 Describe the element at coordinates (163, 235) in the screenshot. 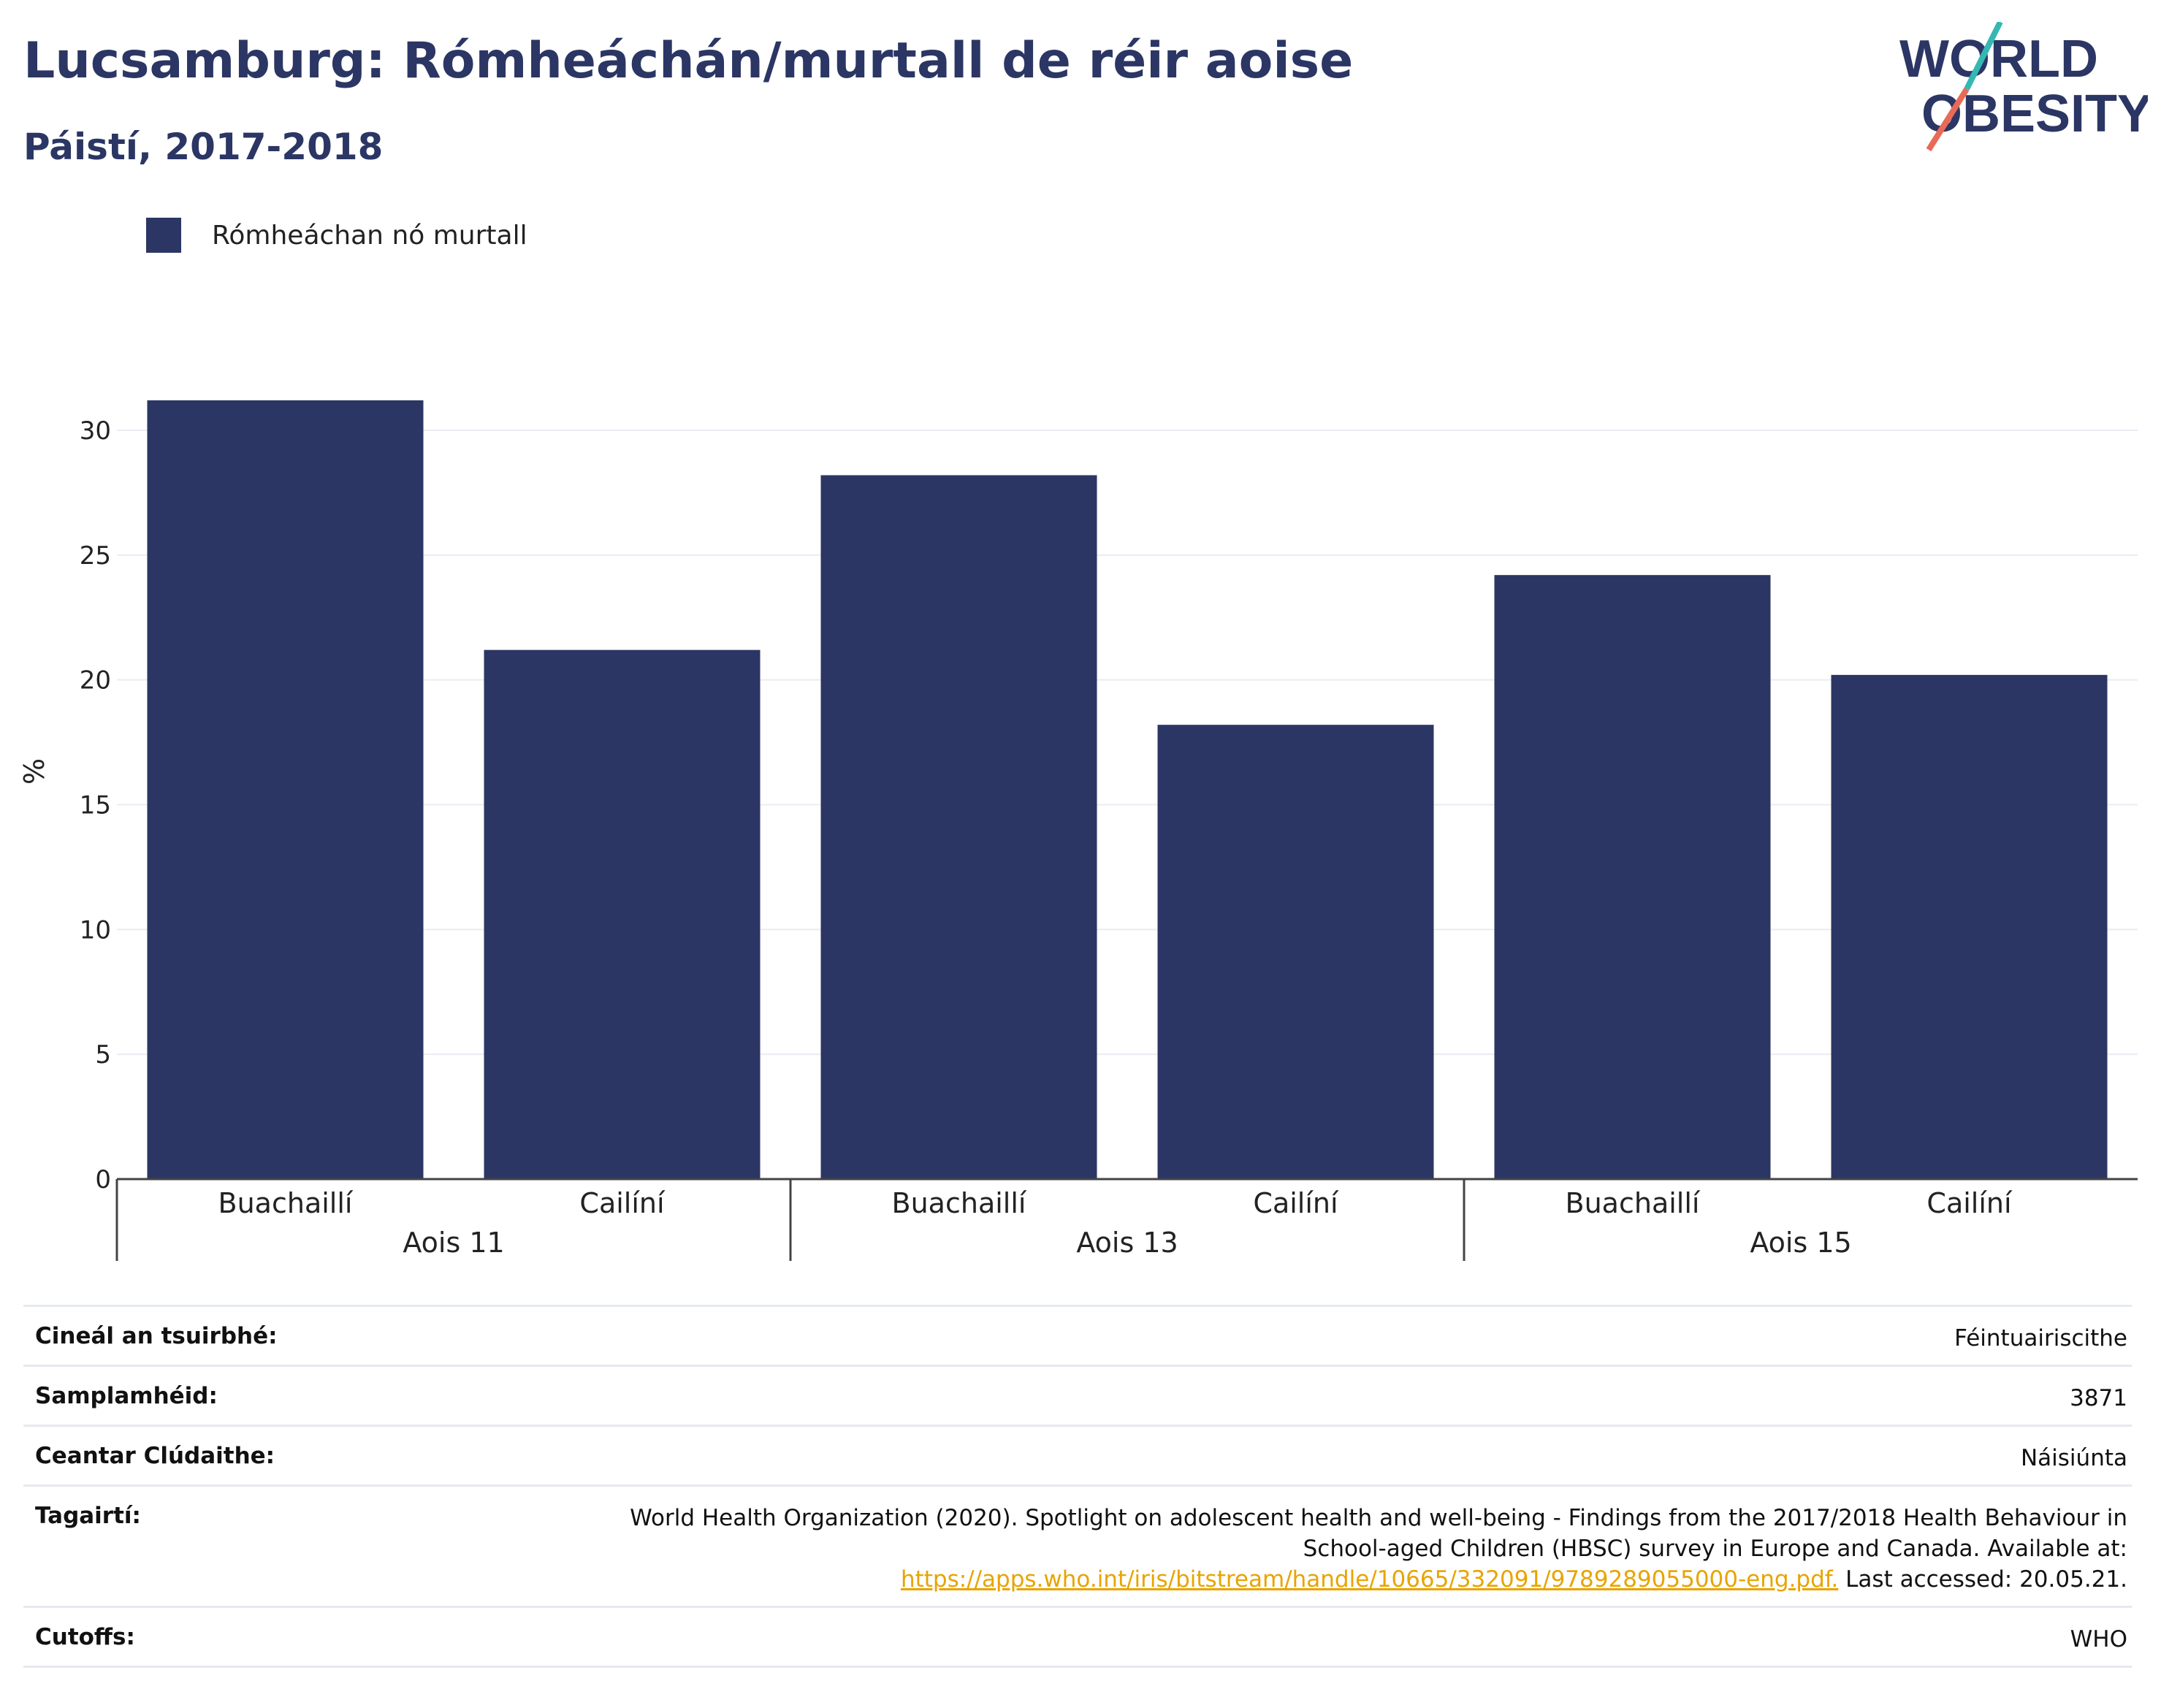

I see `legend-swatch` at that location.